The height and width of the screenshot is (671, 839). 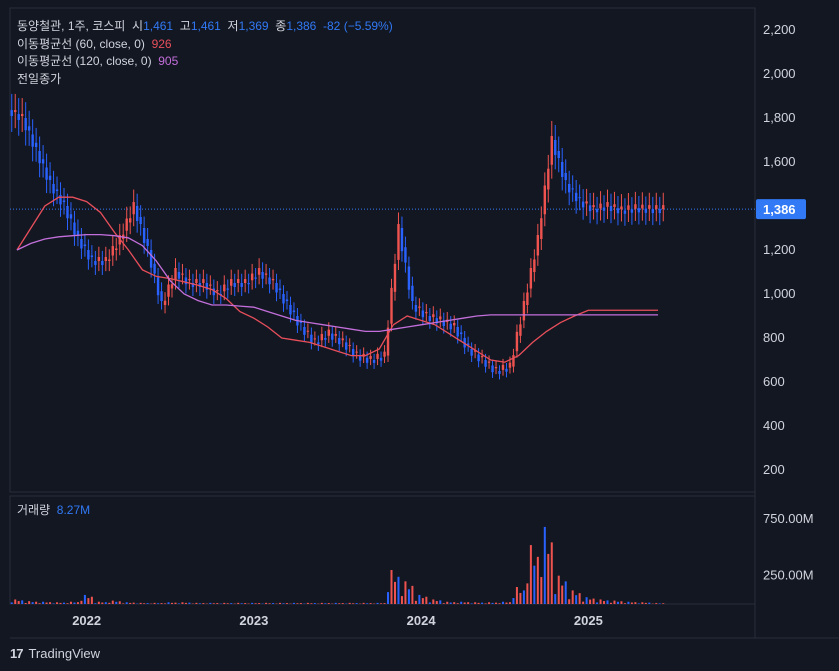 What do you see at coordinates (301, 26) in the screenshot?
I see `close-value: 1,386` at bounding box center [301, 26].